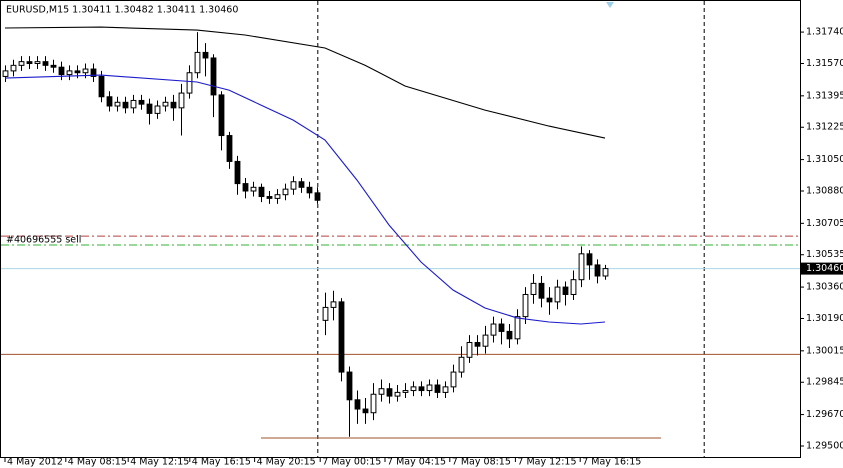  What do you see at coordinates (824, 127) in the screenshot?
I see `y-tick-label: 1.31225` at bounding box center [824, 127].